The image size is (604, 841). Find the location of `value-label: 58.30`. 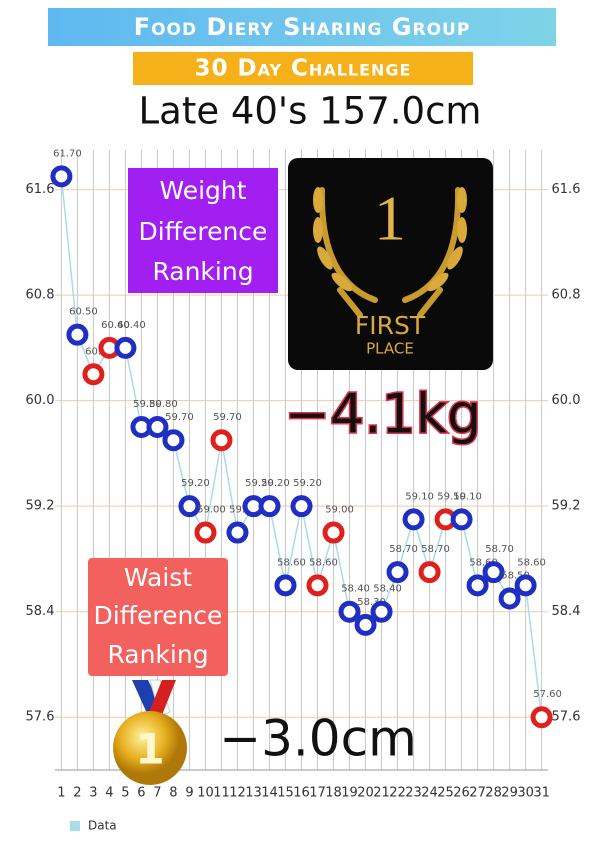

value-label: 58.30 is located at coordinates (371, 602).